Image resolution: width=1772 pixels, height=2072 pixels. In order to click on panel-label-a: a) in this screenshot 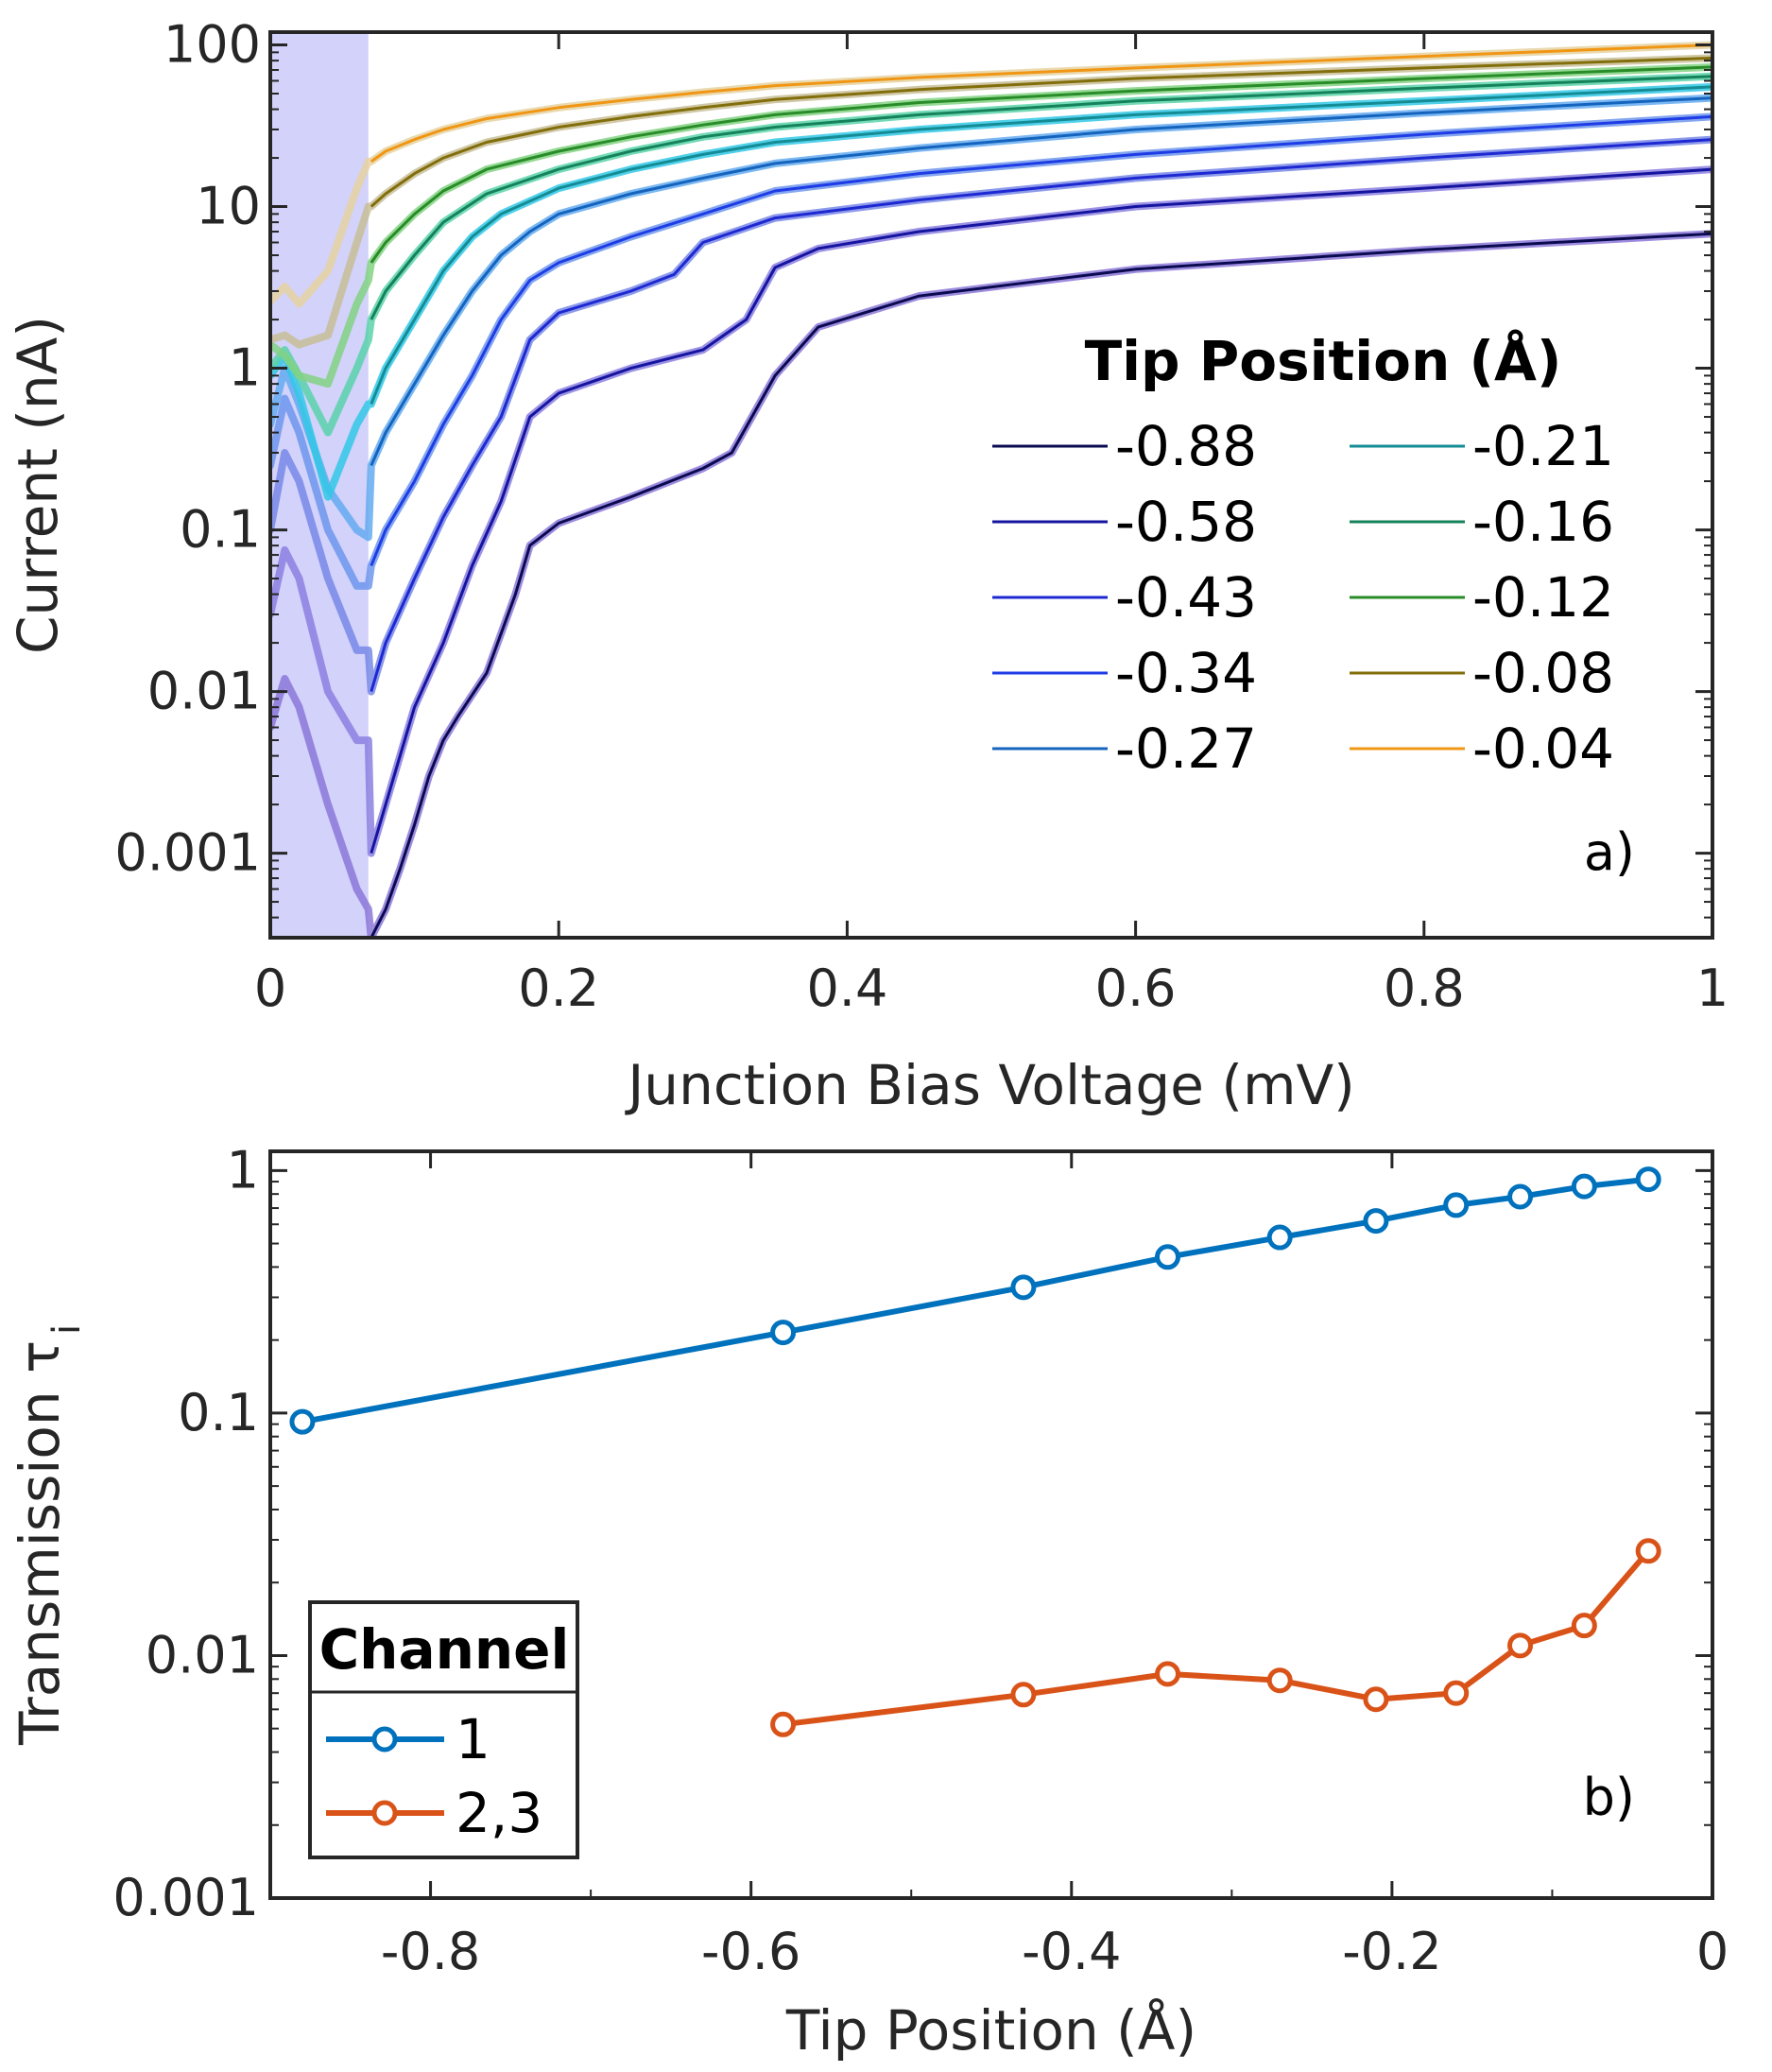, I will do `click(1609, 852)`.